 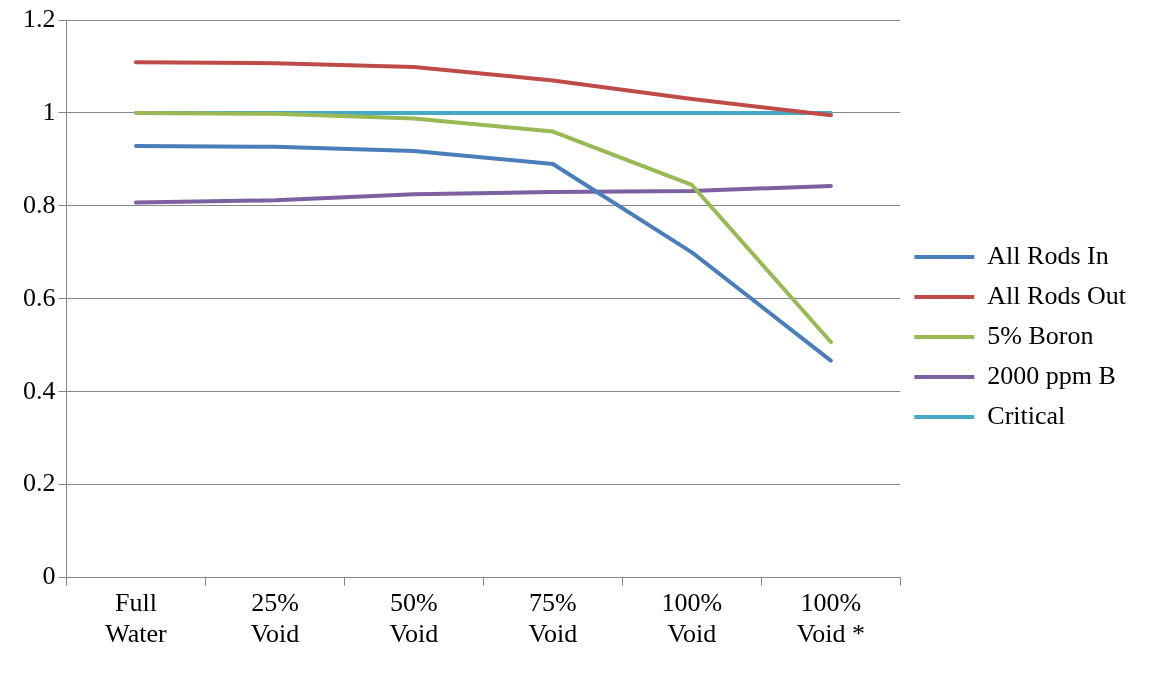 What do you see at coordinates (39, 390) in the screenshot?
I see `y-tick-label: 0.4` at bounding box center [39, 390].